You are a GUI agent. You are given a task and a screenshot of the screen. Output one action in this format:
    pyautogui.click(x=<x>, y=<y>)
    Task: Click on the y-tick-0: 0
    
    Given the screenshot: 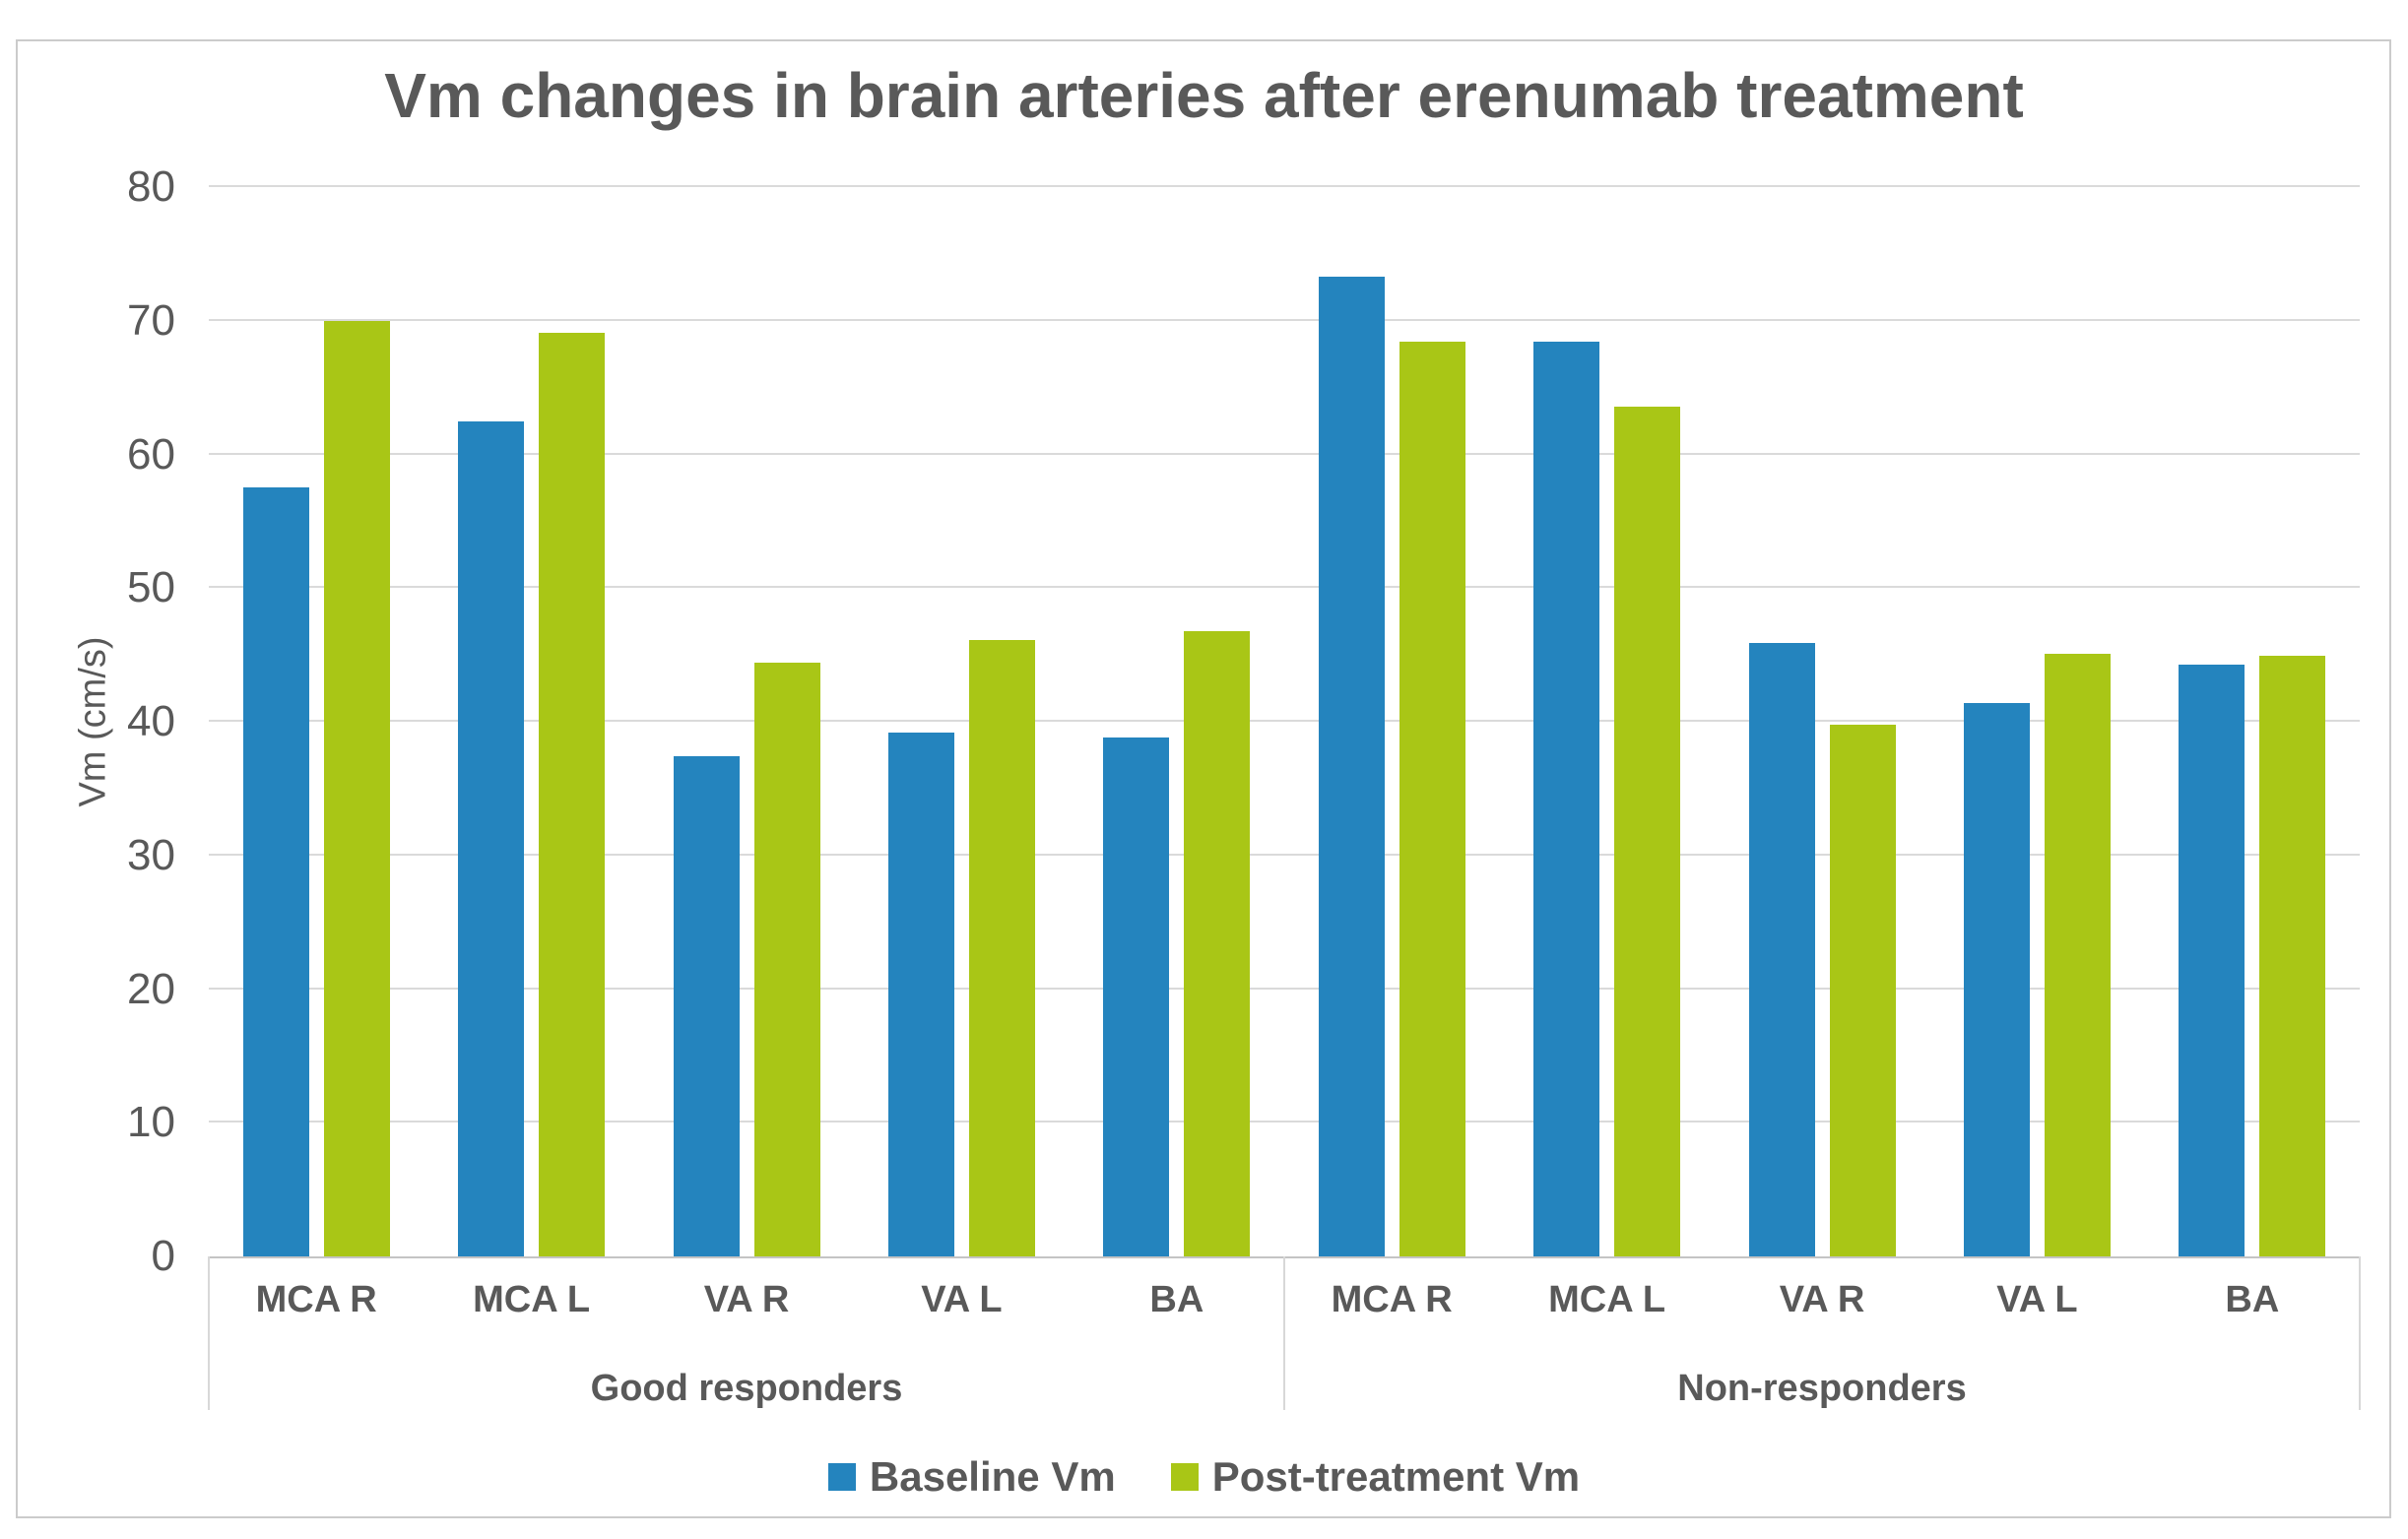 What is the action you would take?
    pyautogui.click(x=163, y=1256)
    